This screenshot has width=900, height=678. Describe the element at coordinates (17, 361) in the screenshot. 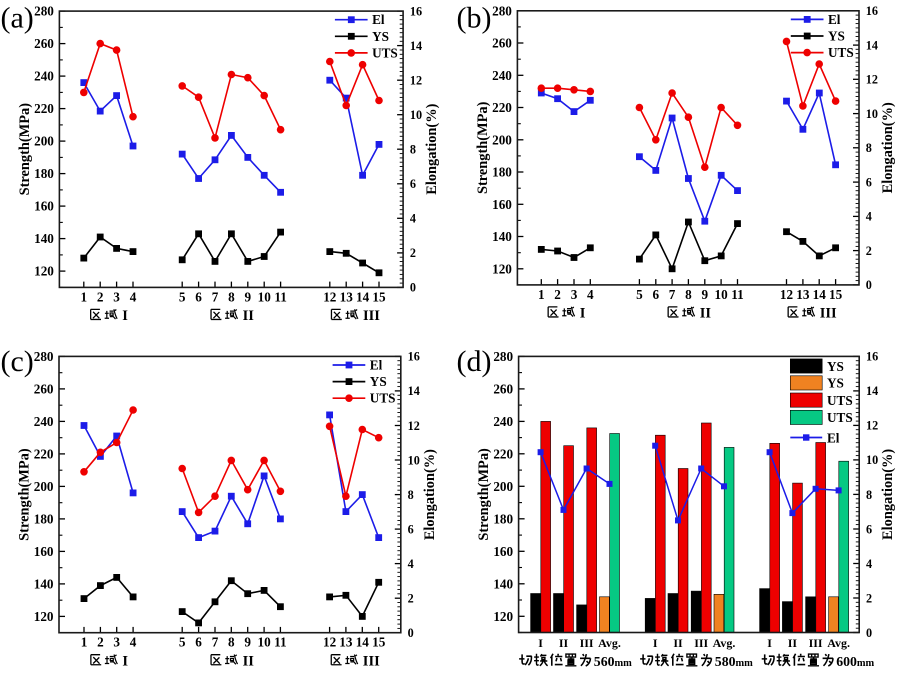

I see `svg-text: (c)` at that location.